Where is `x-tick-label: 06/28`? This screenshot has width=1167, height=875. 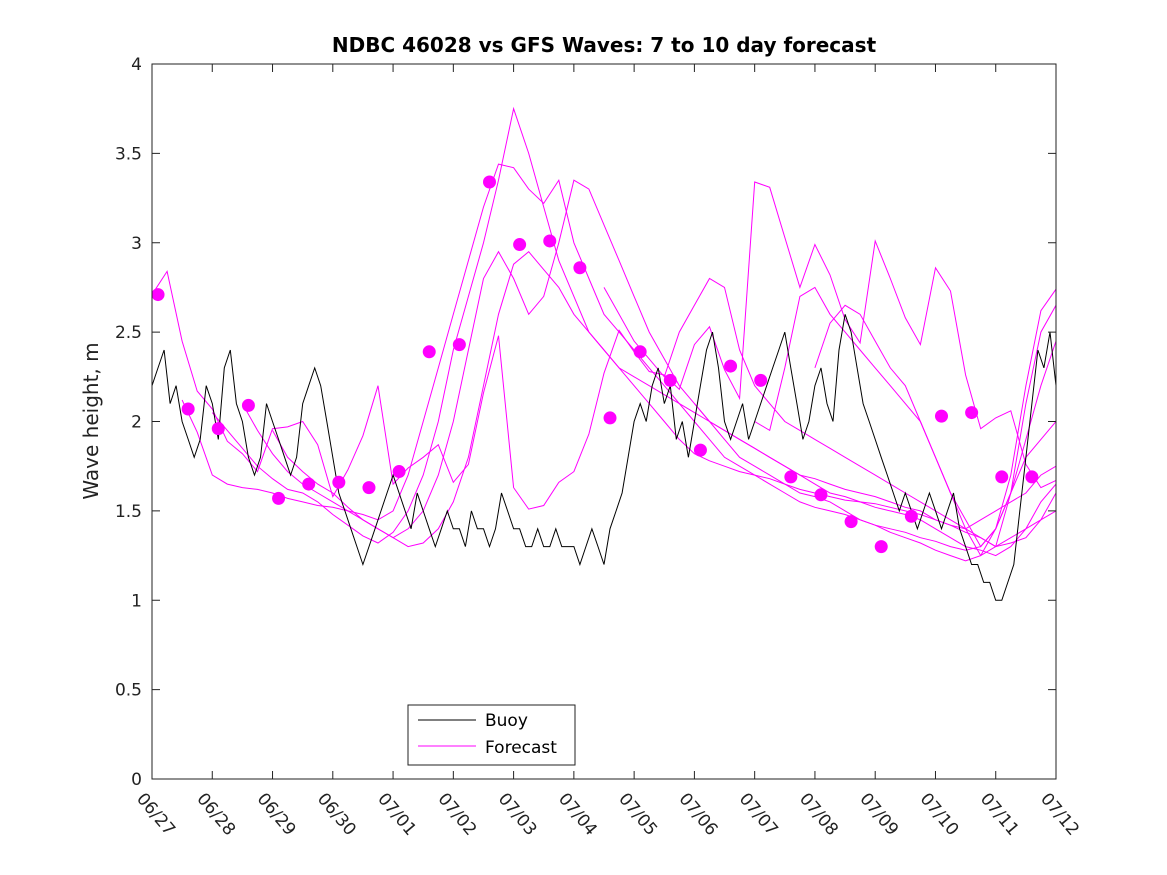 x-tick-label: 06/28 is located at coordinates (215, 814).